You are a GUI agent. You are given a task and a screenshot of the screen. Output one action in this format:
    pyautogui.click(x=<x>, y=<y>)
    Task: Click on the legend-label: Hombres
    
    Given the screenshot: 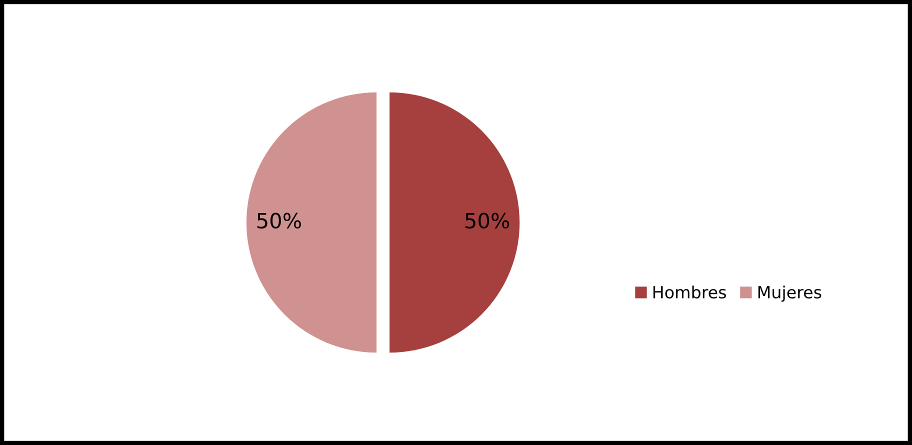 What is the action you would take?
    pyautogui.click(x=689, y=292)
    